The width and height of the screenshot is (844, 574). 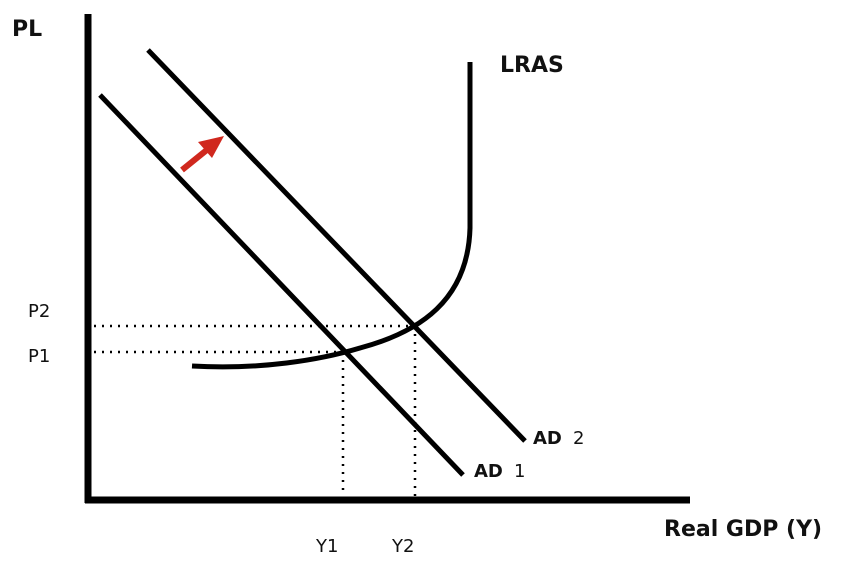 What do you see at coordinates (195, 159) in the screenshot?
I see `shift-arrow` at bounding box center [195, 159].